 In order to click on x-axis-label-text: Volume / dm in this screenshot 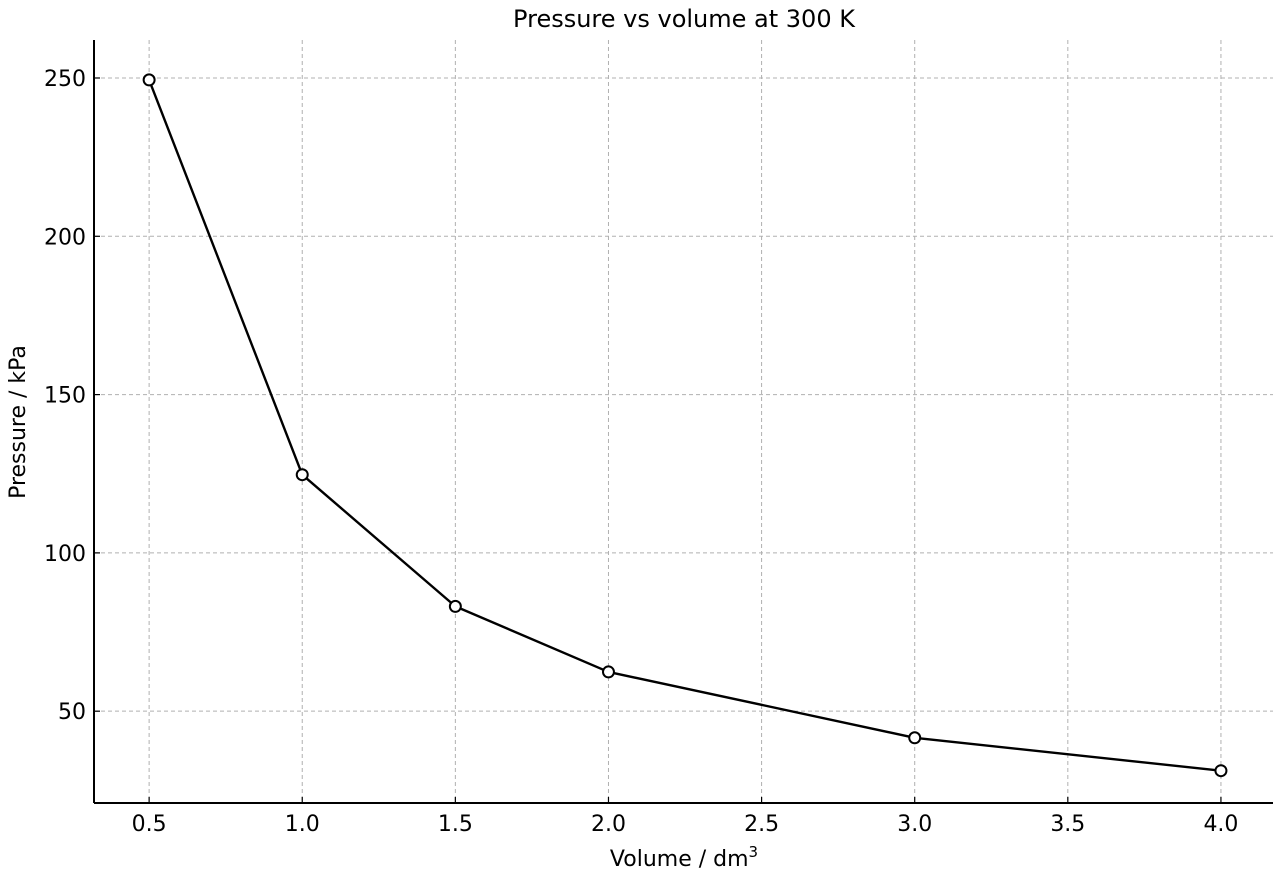, I will do `click(679, 859)`.